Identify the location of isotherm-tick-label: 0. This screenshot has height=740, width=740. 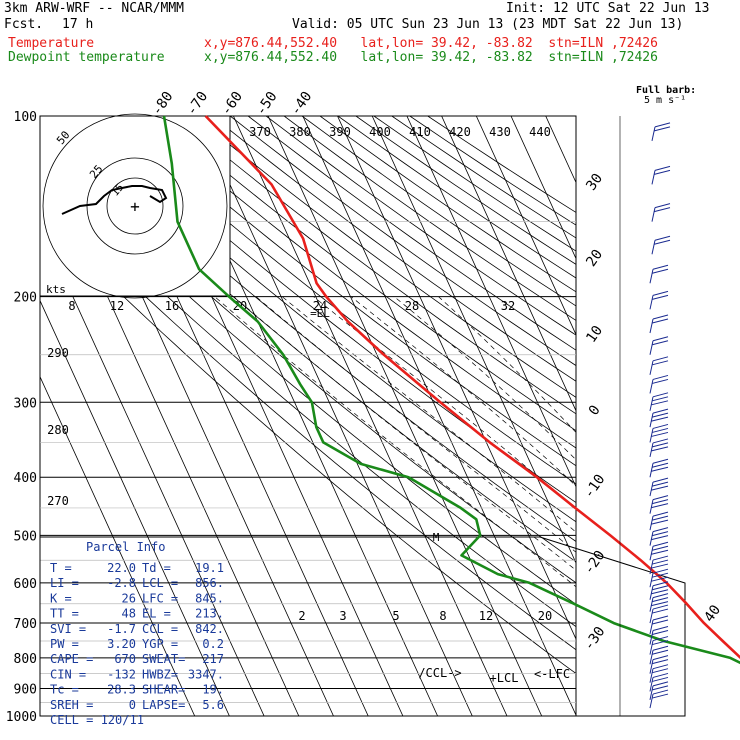
(595, 410).